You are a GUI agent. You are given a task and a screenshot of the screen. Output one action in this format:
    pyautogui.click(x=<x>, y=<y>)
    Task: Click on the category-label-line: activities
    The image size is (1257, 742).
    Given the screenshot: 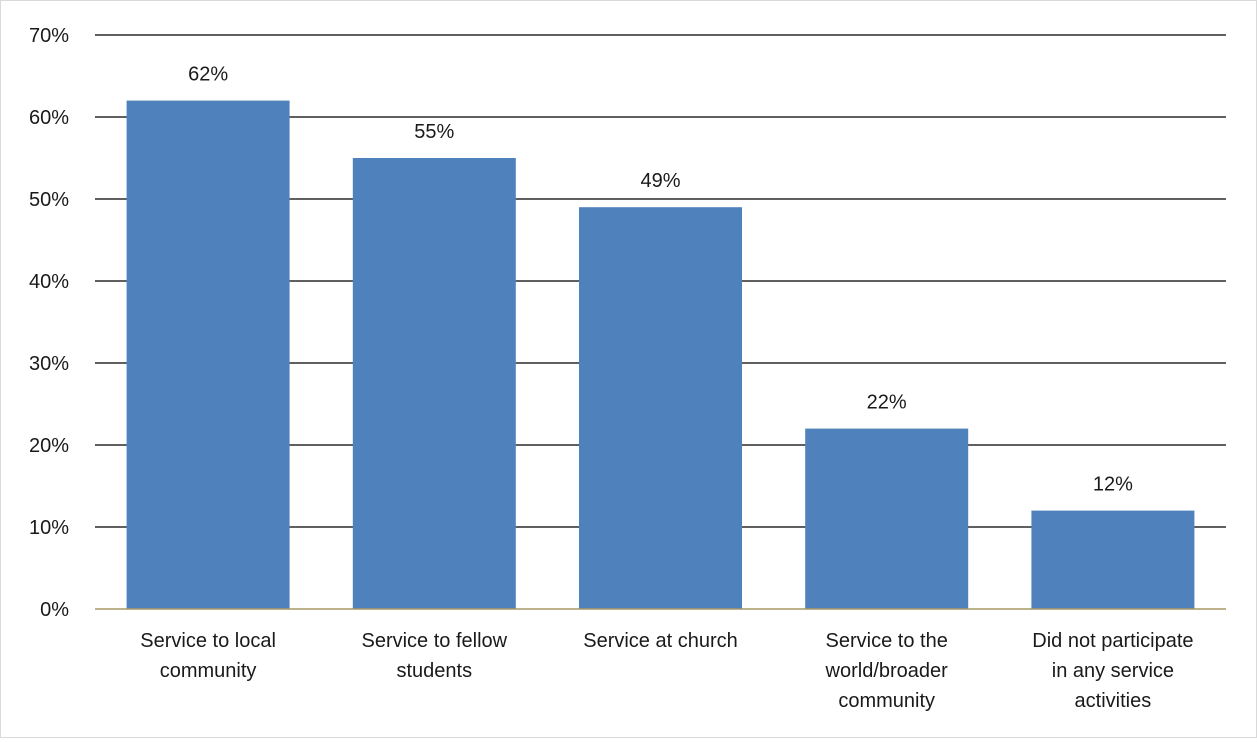 What is the action you would take?
    pyautogui.click(x=1113, y=701)
    